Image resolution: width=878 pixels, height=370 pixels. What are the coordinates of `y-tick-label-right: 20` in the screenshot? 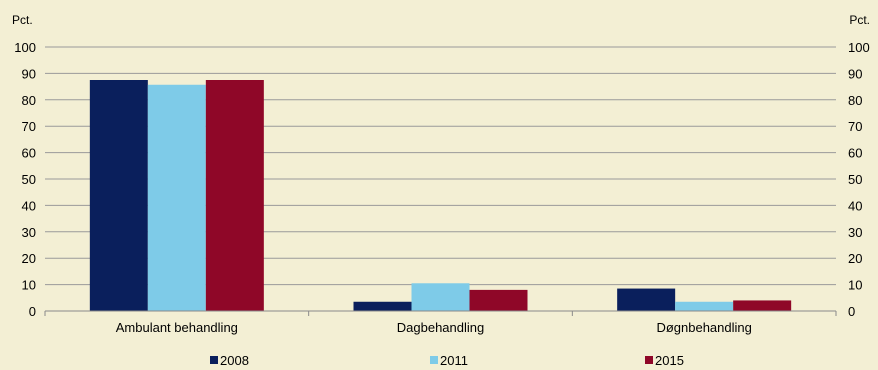 It's located at (855, 258).